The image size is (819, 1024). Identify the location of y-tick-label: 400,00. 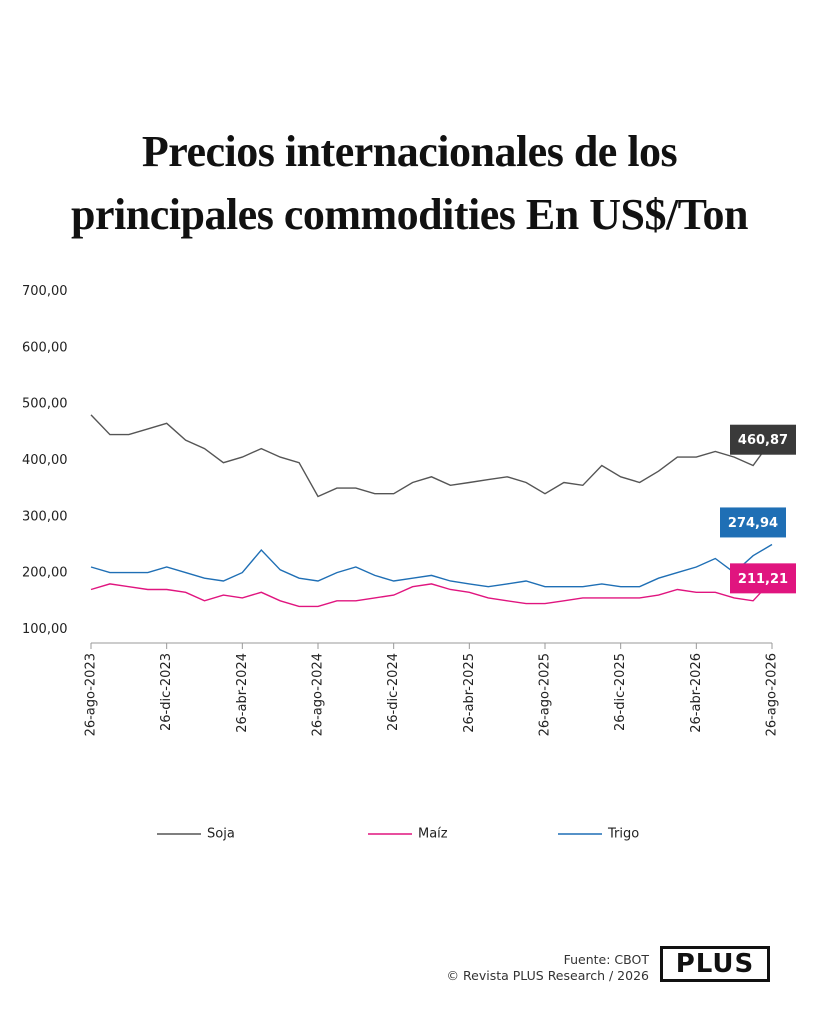
(45, 460).